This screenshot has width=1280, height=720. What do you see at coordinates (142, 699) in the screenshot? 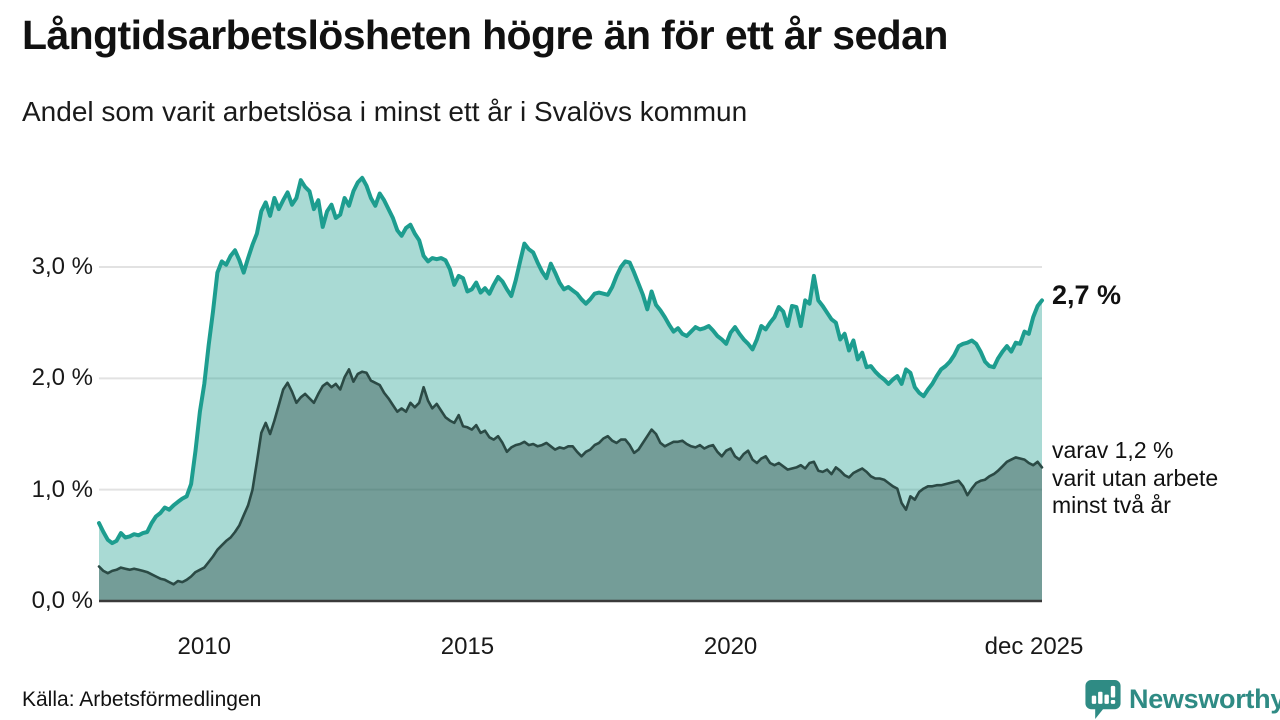
I see `source-note: Källa: Arbetsförmedlingen` at bounding box center [142, 699].